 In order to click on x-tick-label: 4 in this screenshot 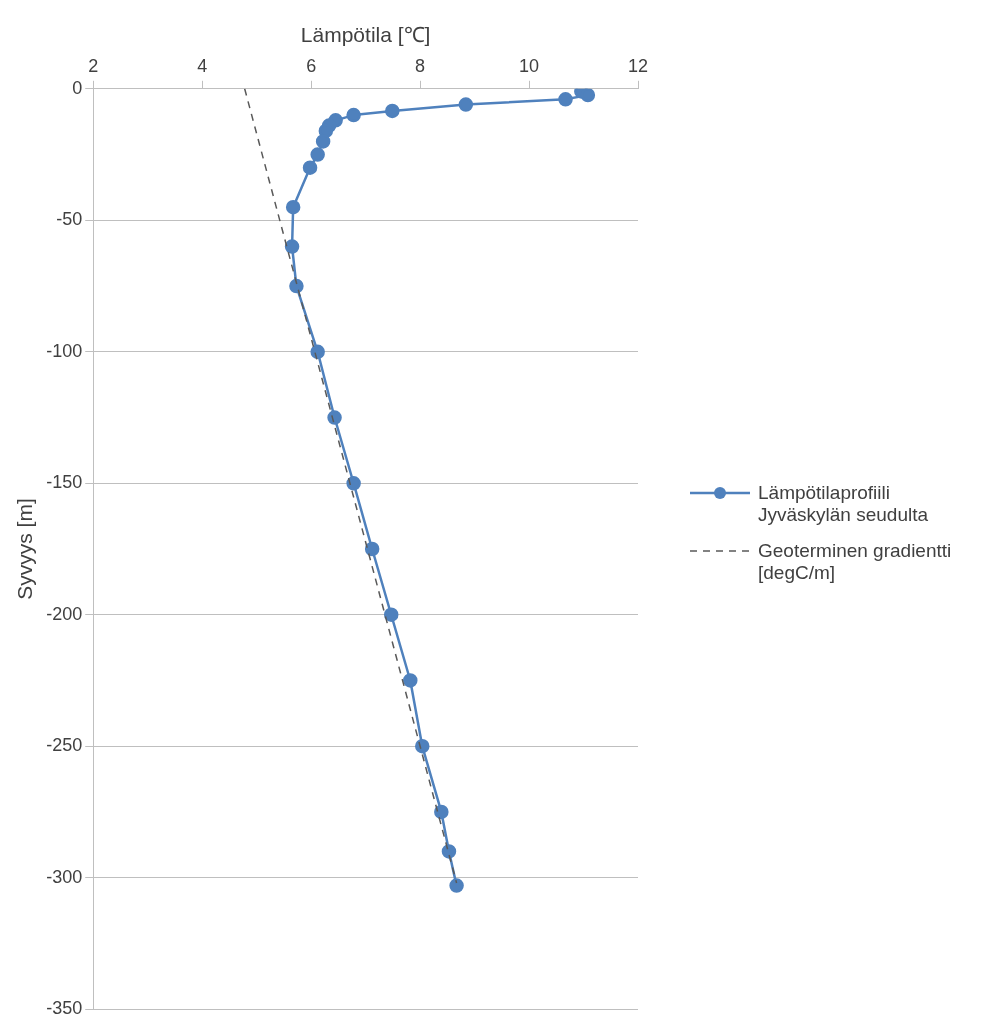, I will do `click(202, 65)`.